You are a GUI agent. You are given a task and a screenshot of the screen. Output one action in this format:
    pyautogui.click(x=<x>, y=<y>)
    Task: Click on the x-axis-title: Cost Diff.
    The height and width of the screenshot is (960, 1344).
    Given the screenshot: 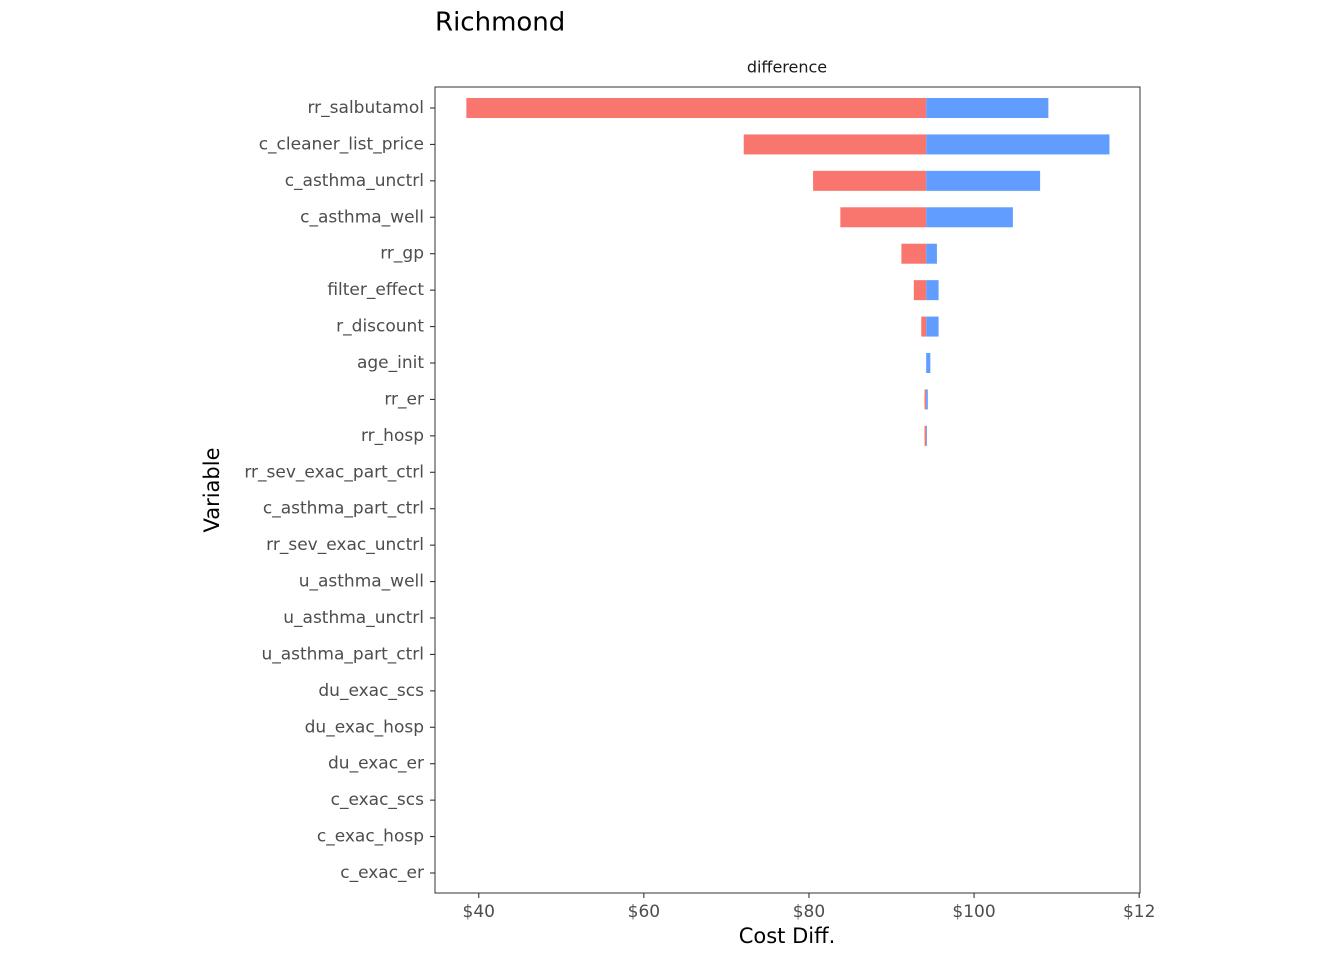 What is the action you would take?
    pyautogui.click(x=787, y=936)
    